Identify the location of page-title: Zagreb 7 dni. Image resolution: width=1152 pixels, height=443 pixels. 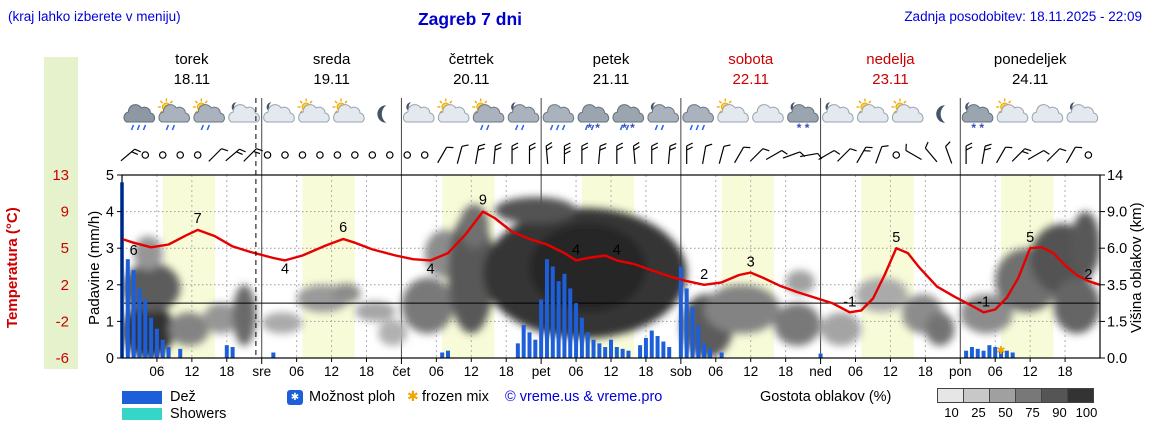
(470, 19).